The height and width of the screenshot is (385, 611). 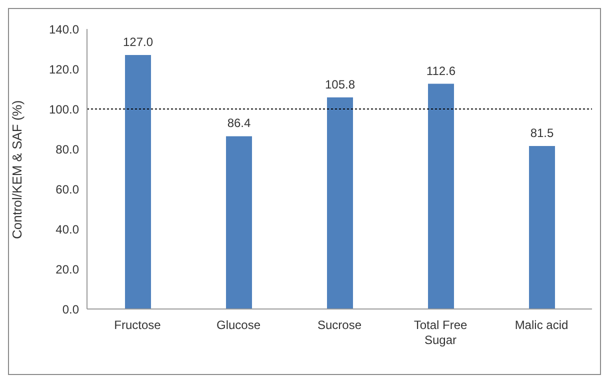 What do you see at coordinates (68, 229) in the screenshot?
I see `y-tick-label: 40.0` at bounding box center [68, 229].